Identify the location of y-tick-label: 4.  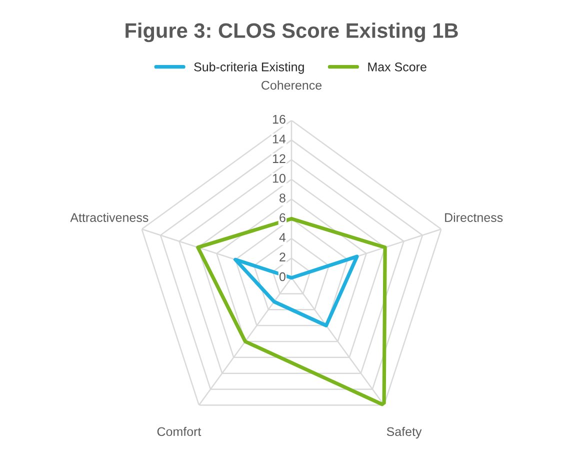
(282, 237).